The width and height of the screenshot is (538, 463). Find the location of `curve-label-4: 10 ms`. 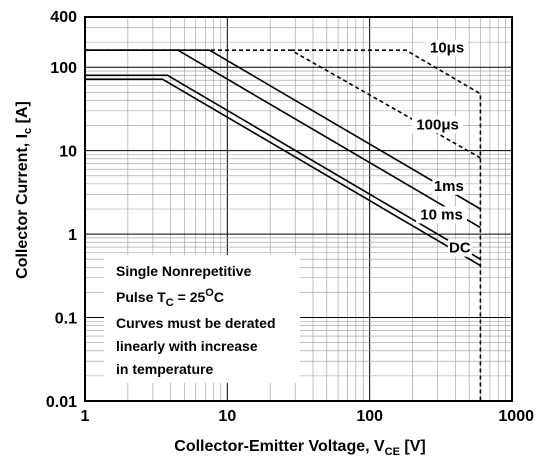

curve-label-4: 10 ms is located at coordinates (441, 214).